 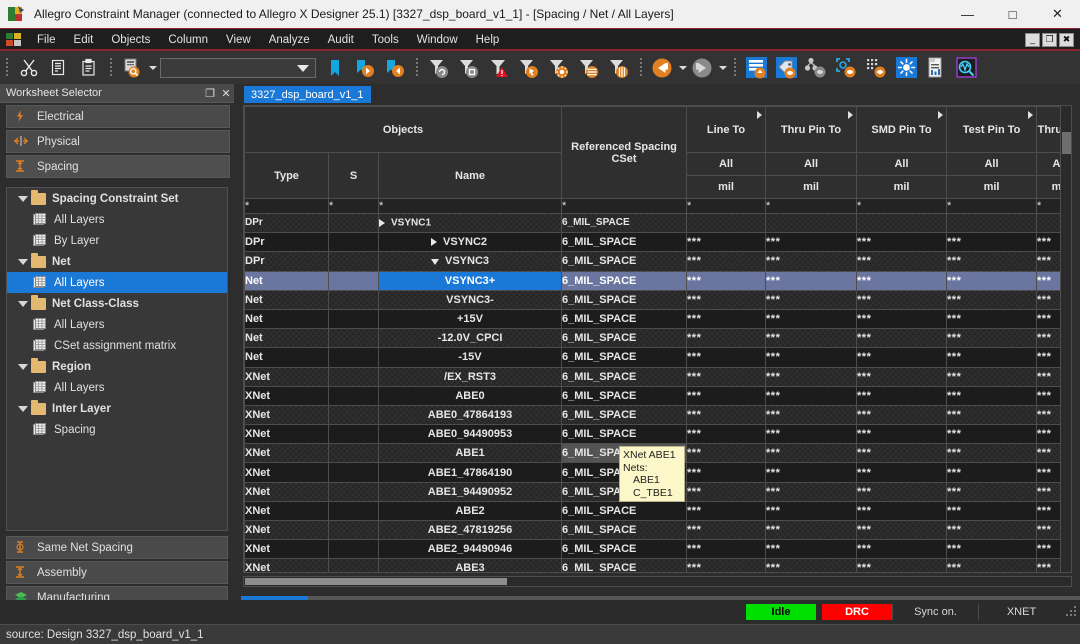 I want to click on table-row: Net -15V 6_MIL_SPACE *** *** *** *** ***, so click(x=657, y=357).